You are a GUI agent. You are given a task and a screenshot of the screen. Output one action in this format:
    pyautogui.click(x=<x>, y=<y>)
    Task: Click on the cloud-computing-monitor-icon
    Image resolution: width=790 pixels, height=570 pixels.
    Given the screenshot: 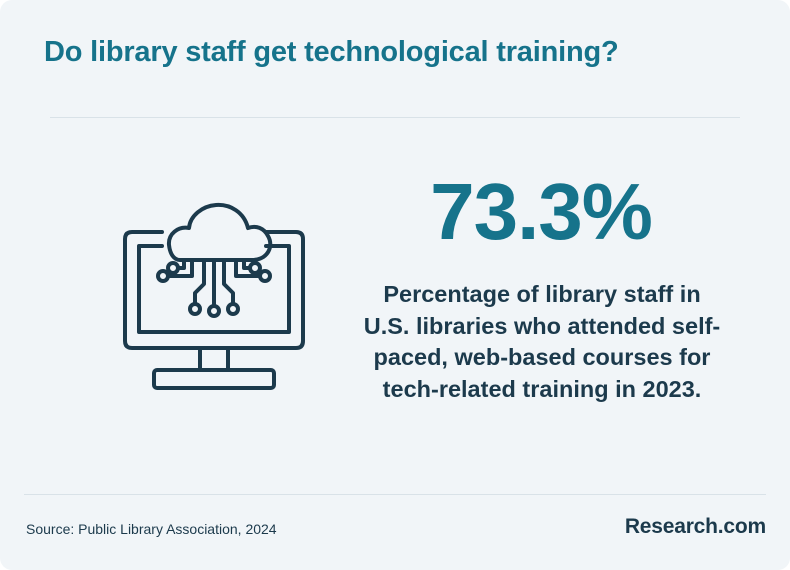 What is the action you would take?
    pyautogui.click(x=214, y=293)
    